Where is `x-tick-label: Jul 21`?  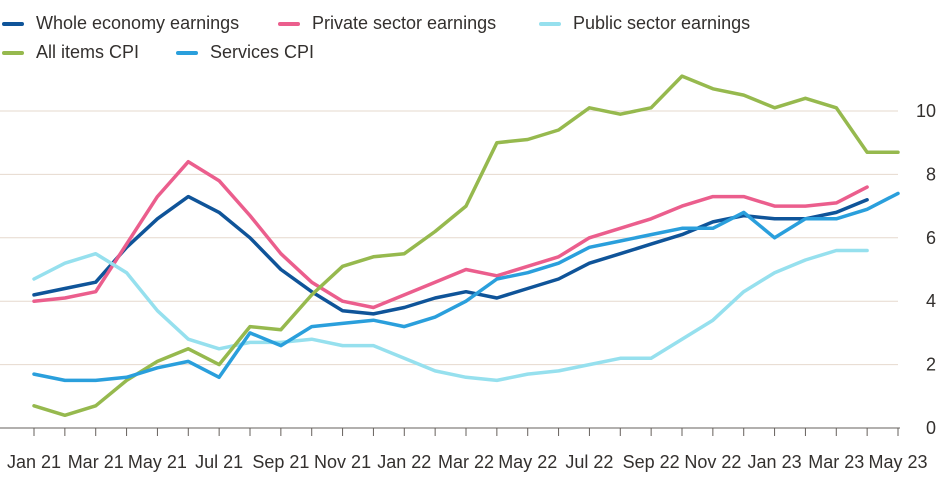
x-tick-label: Jul 21 is located at coordinates (219, 462).